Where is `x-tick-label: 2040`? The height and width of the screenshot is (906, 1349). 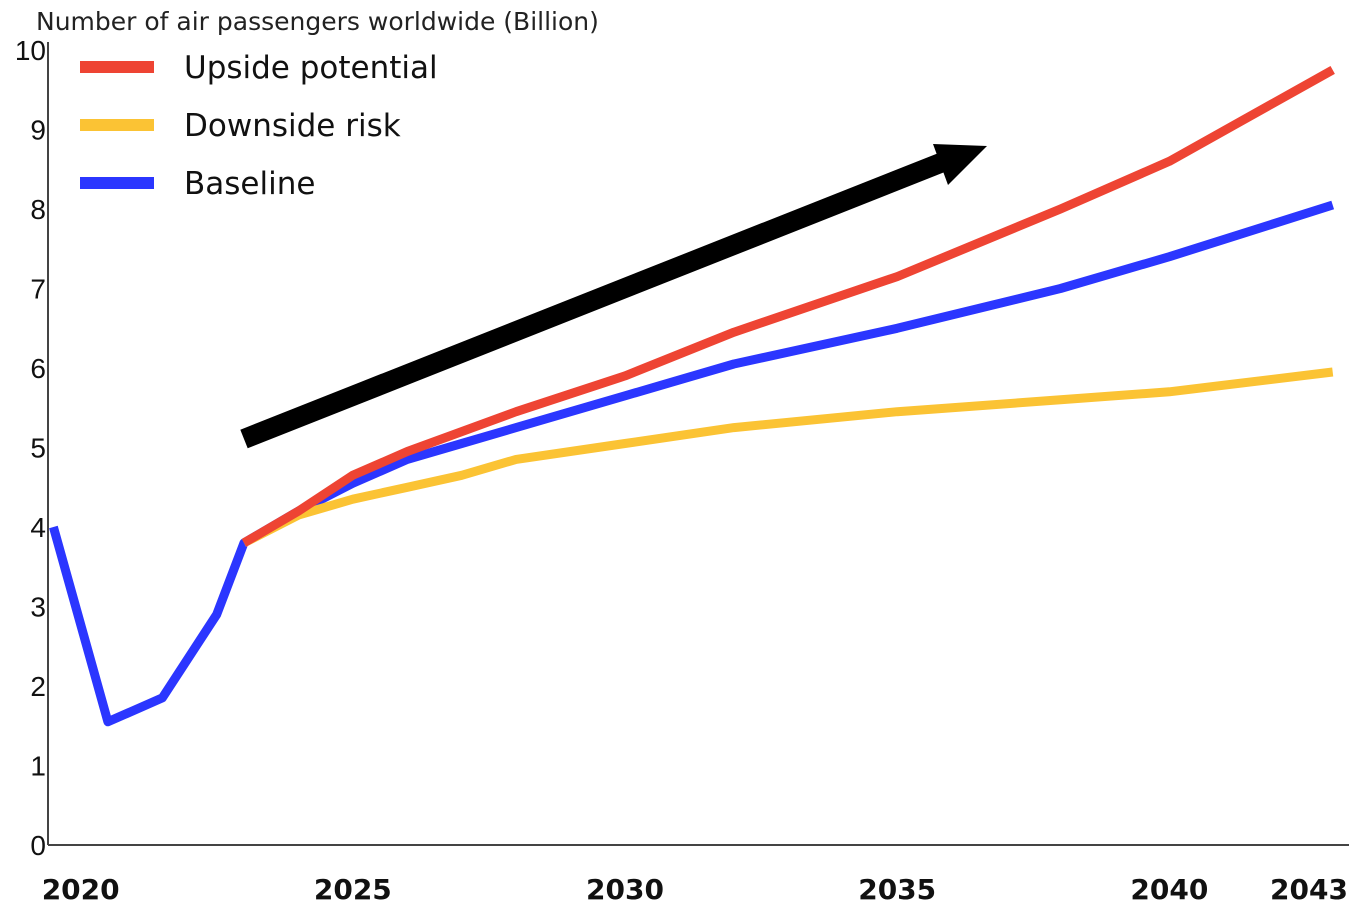
x-tick-label: 2040 is located at coordinates (1169, 889).